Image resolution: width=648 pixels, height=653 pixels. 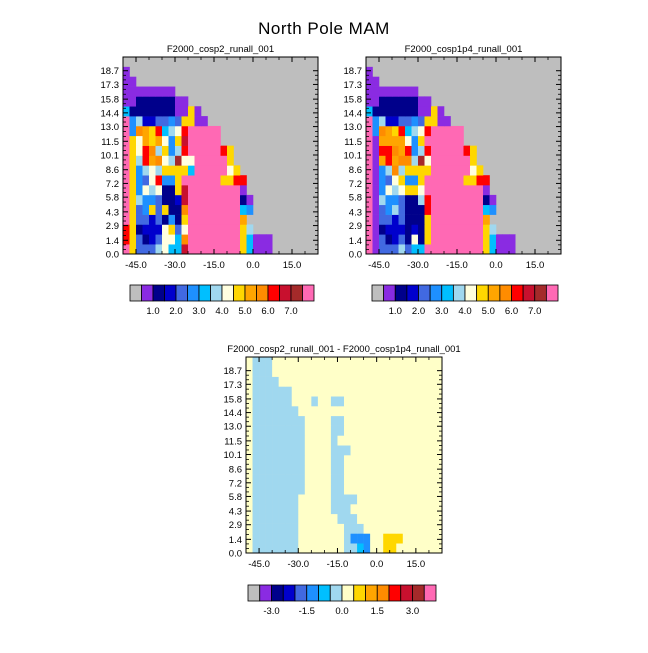 I want to click on colorbar-cosp2: 1.0 2.0 3.0 4.0 5.0 6.0 7.0, so click(x=222, y=300).